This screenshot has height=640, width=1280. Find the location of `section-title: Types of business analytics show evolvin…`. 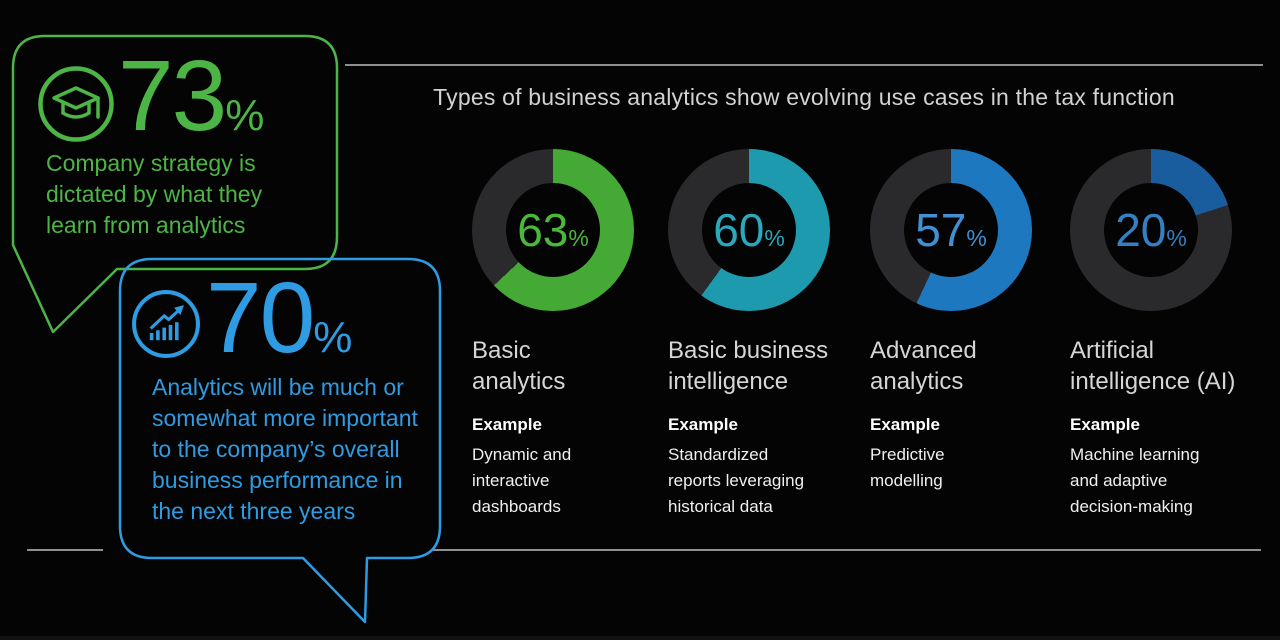

section-title: Types of business analytics show evolvin… is located at coordinates (804, 97).